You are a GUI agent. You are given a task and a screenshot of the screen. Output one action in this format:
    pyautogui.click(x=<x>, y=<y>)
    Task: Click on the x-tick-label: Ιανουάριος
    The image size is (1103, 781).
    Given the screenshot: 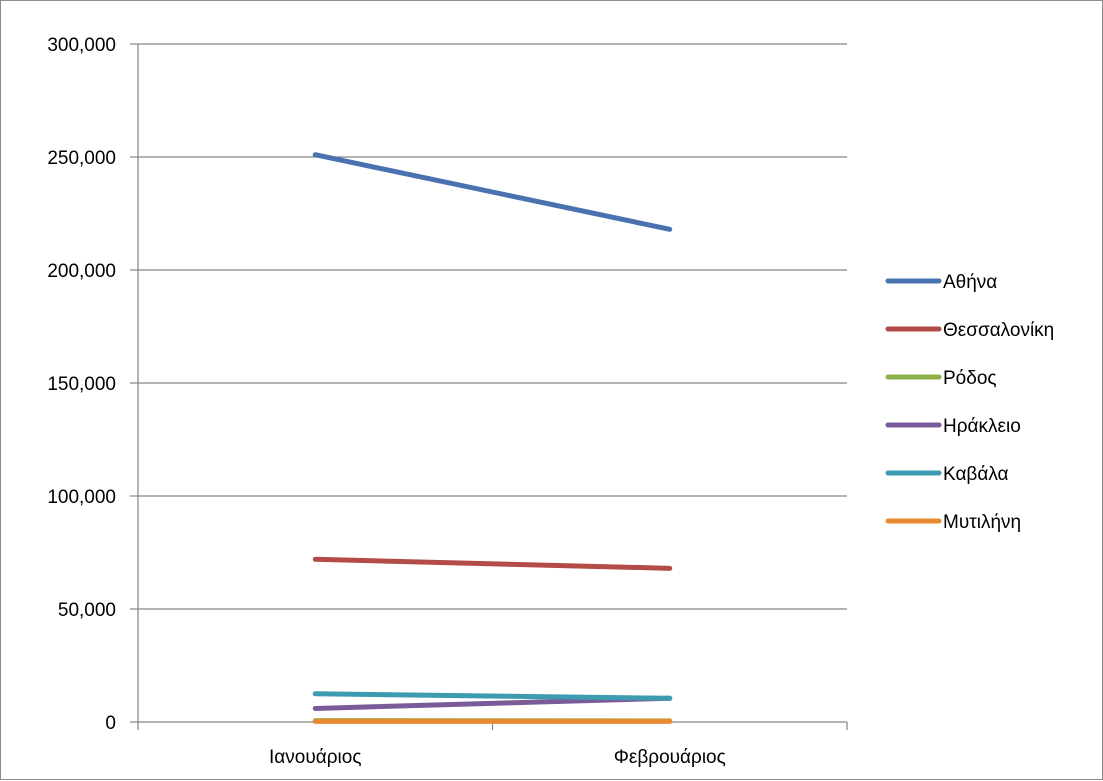 What is the action you would take?
    pyautogui.click(x=315, y=757)
    